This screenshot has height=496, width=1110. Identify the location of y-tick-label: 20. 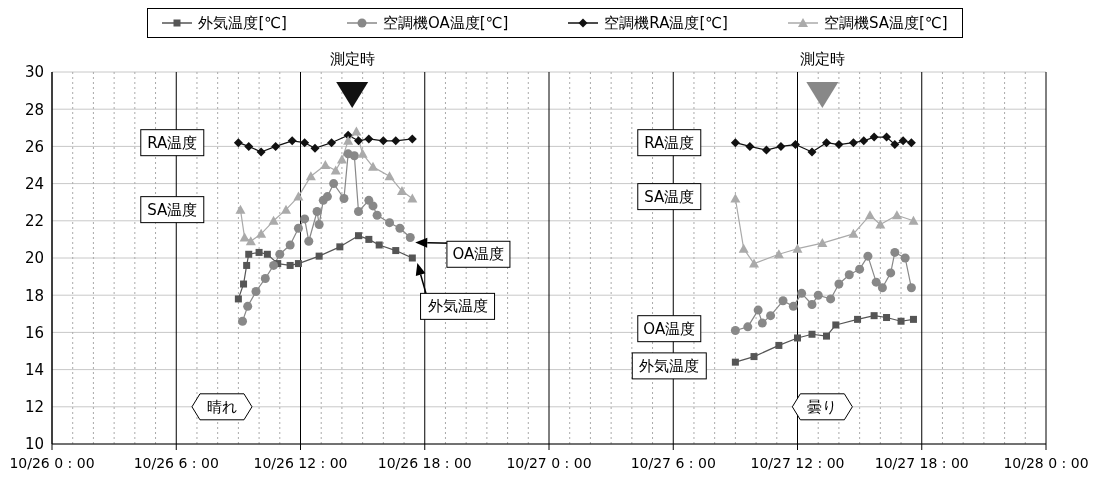
(34, 258).